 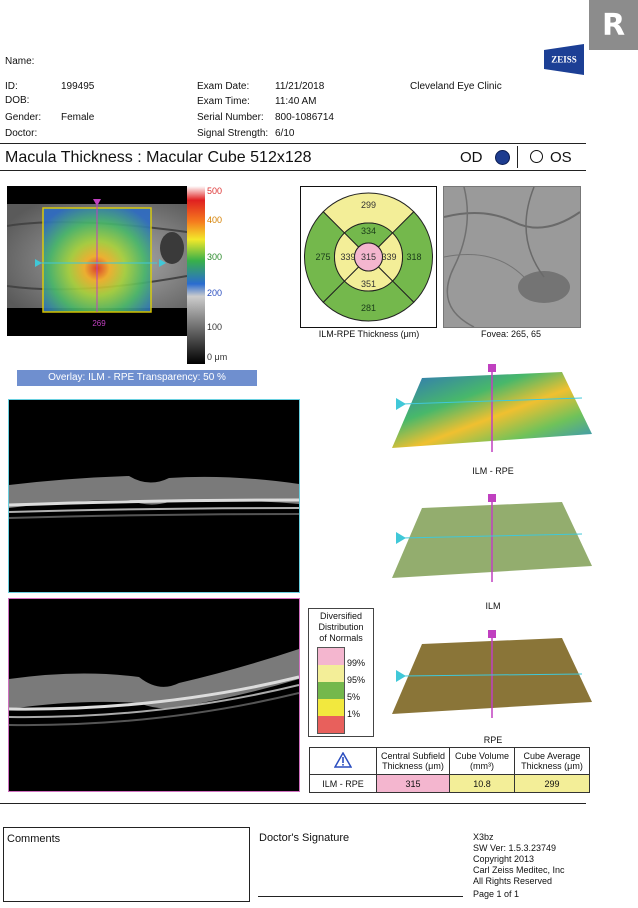 What do you see at coordinates (304, 117) in the screenshot?
I see `serial-value: 800-1086714` at bounding box center [304, 117].